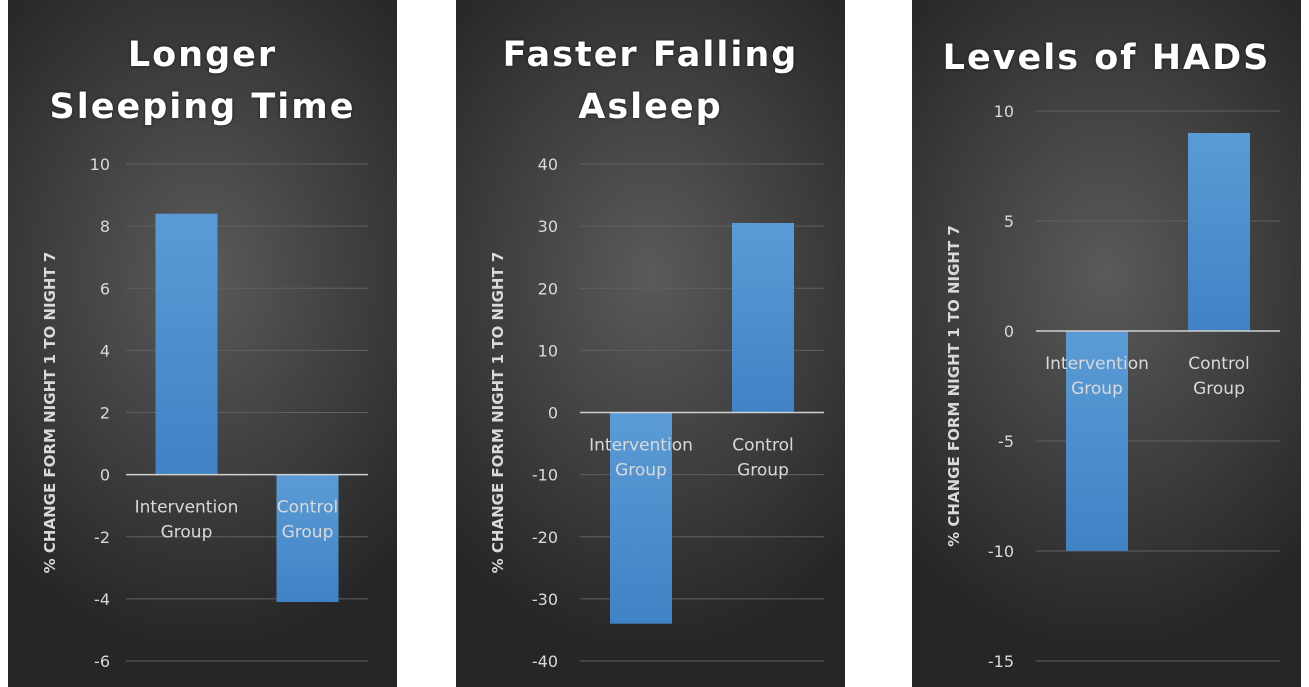 The image size is (1309, 687). What do you see at coordinates (548, 164) in the screenshot?
I see `y-tick-label: 40` at bounding box center [548, 164].